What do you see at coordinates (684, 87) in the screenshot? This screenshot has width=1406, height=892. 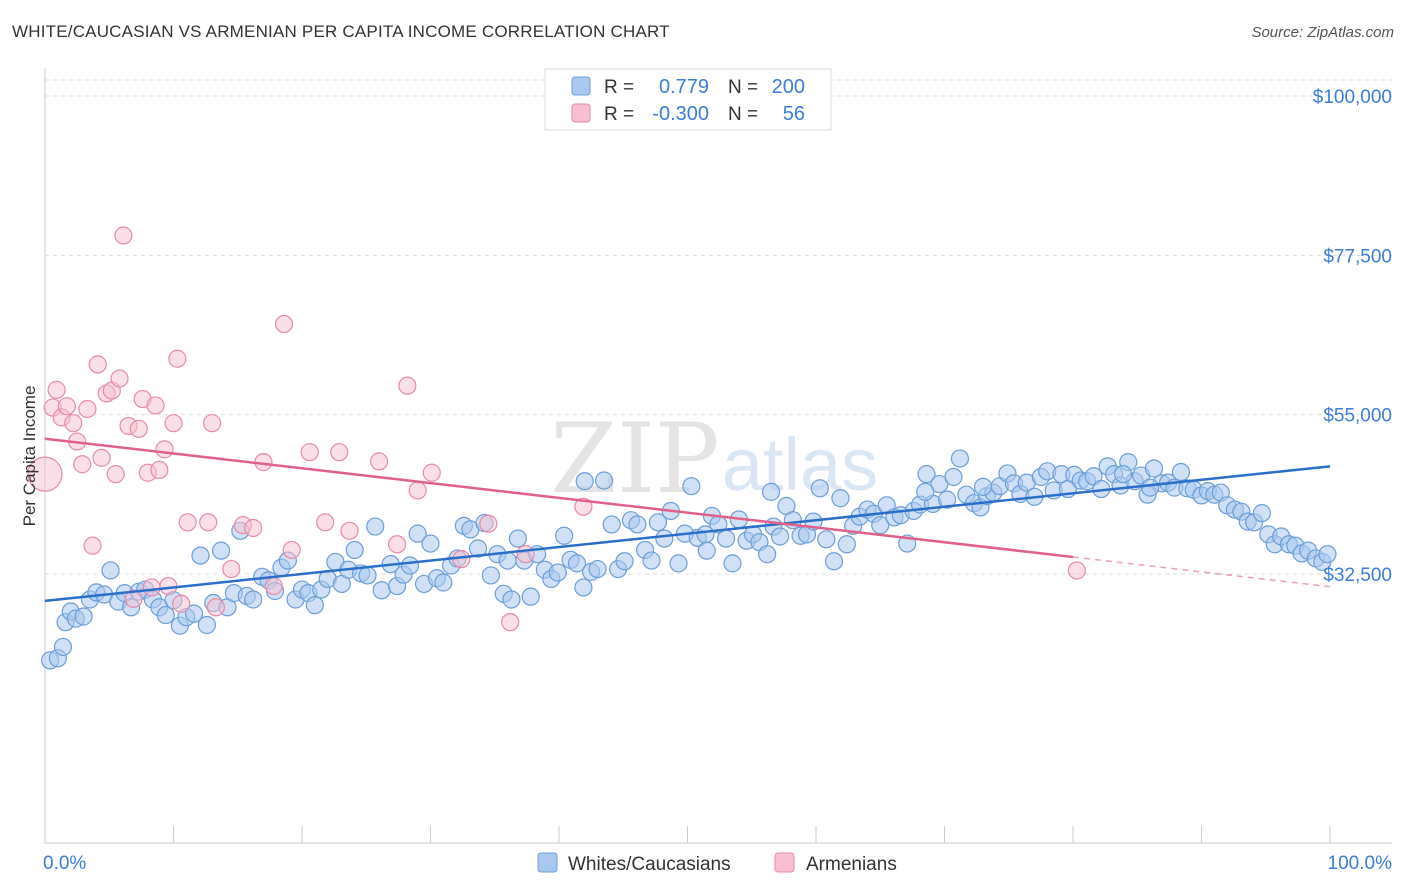 I see `legend-r-value: 0.779` at bounding box center [684, 87].